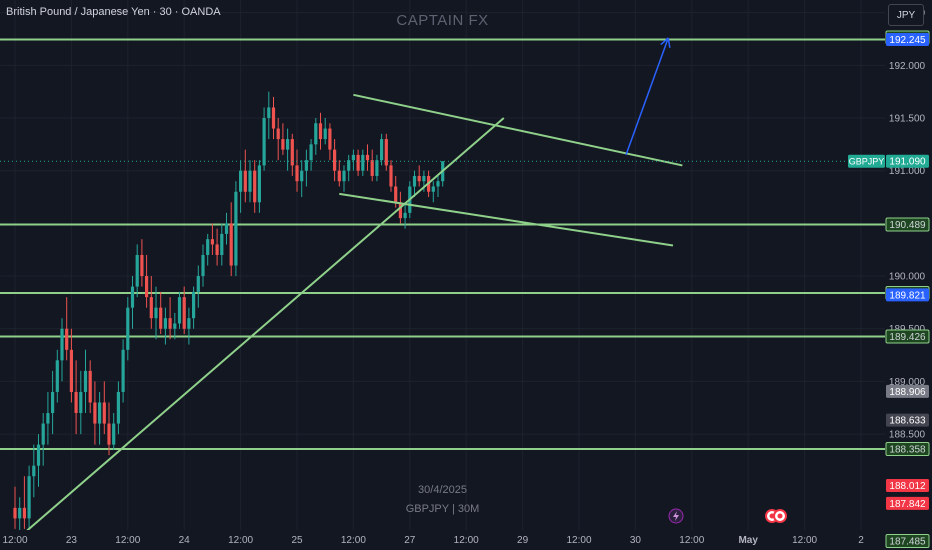 This screenshot has height=550, width=932. I want to click on price-label-text: 192.245, so click(907, 40).